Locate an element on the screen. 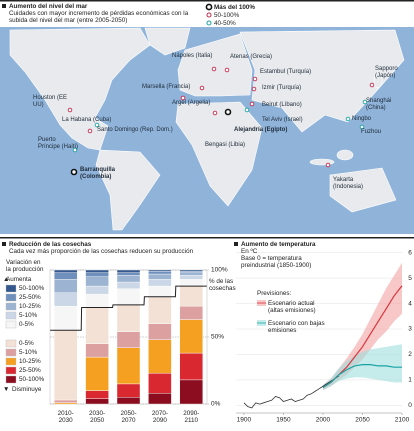 This screenshot has height=431, width=414. city-label: Argel (Argelia) is located at coordinates (191, 103).